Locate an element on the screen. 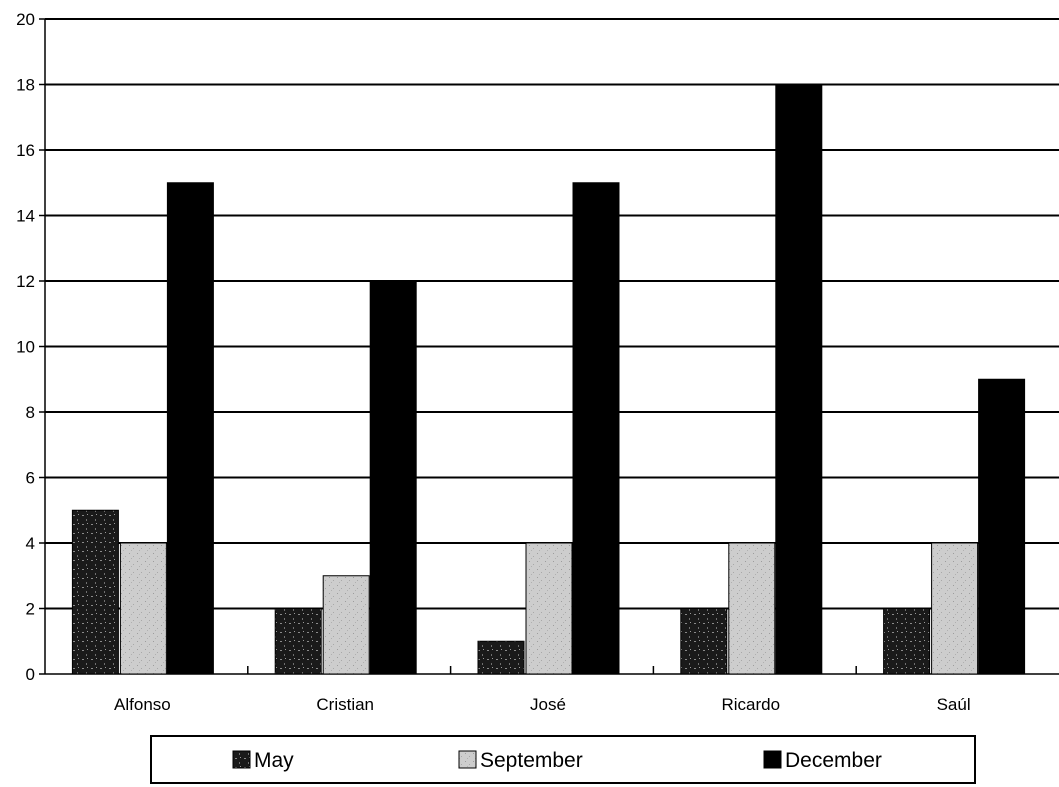 This screenshot has height=787, width=1059. legend-label-december: December is located at coordinates (833, 760).